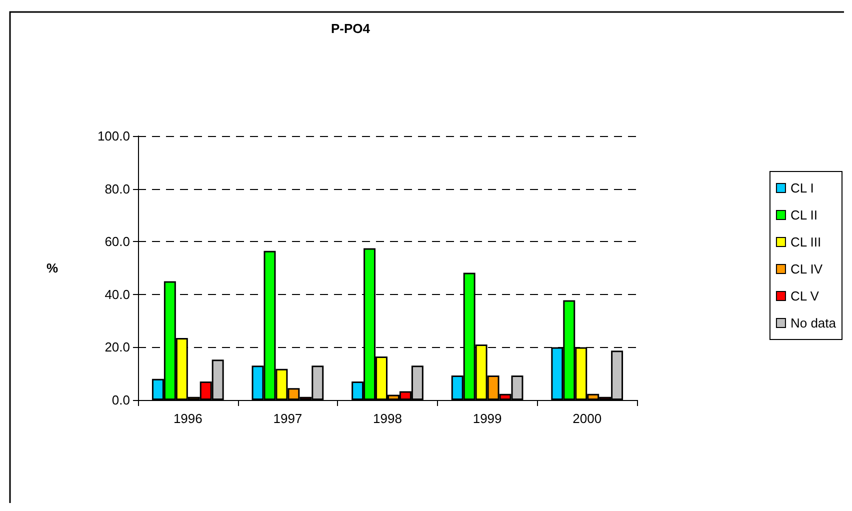 The height and width of the screenshot is (511, 852). I want to click on y-tick-label: 100.0, so click(113, 136).